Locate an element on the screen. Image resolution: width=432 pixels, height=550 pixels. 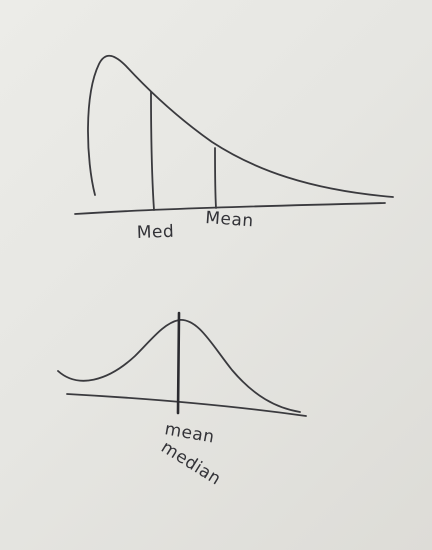
skewed-baseline is located at coordinates (230, 208).